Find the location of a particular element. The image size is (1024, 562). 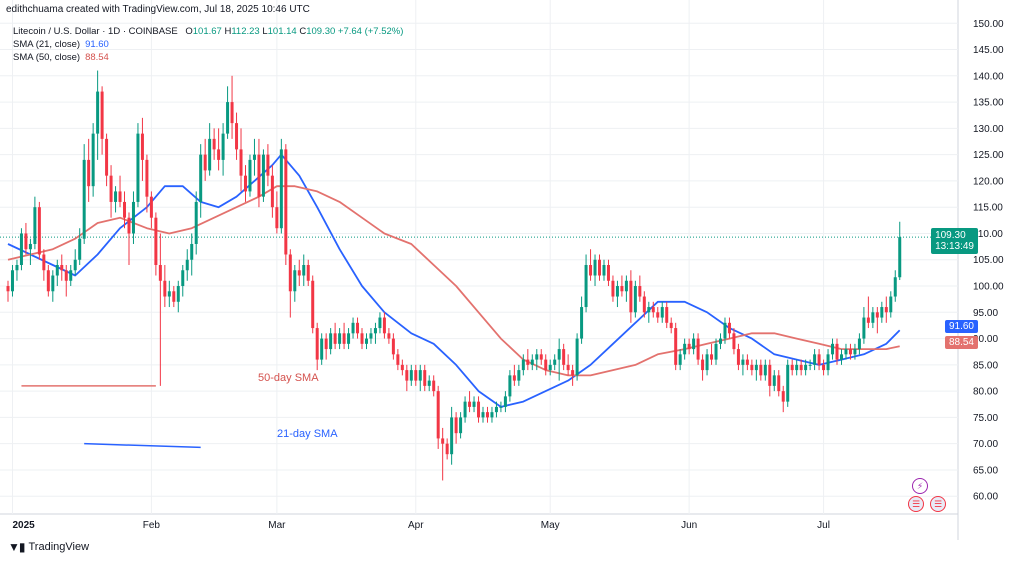

last-price-tag: 109.30 13:13:49 is located at coordinates (954, 241).